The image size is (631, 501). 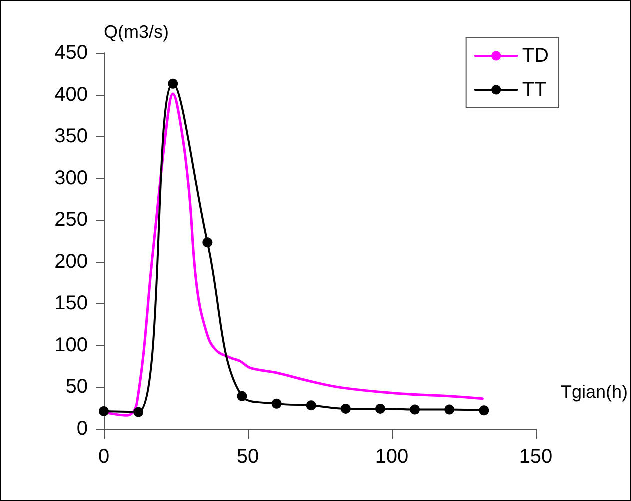 I want to click on y-tick-label: 250, so click(x=71, y=220).